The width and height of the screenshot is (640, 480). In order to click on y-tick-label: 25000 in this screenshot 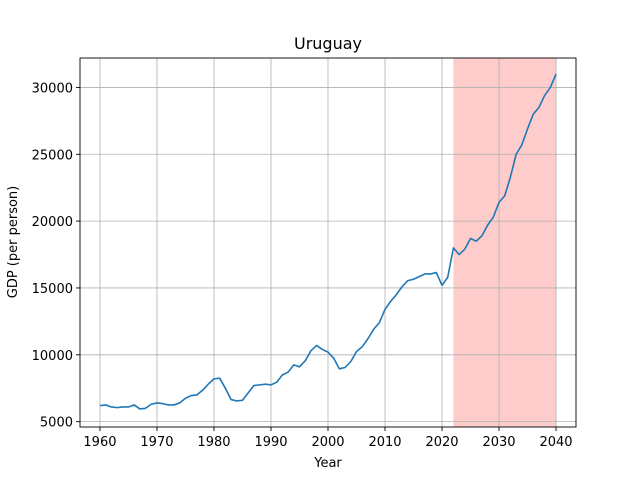, I will do `click(52, 155)`.